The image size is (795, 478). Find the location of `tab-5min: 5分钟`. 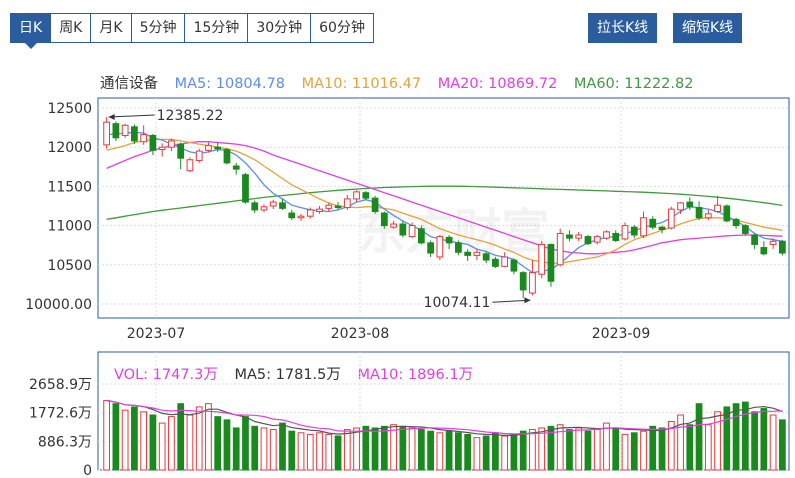

tab-5min: 5分钟 is located at coordinates (158, 28).